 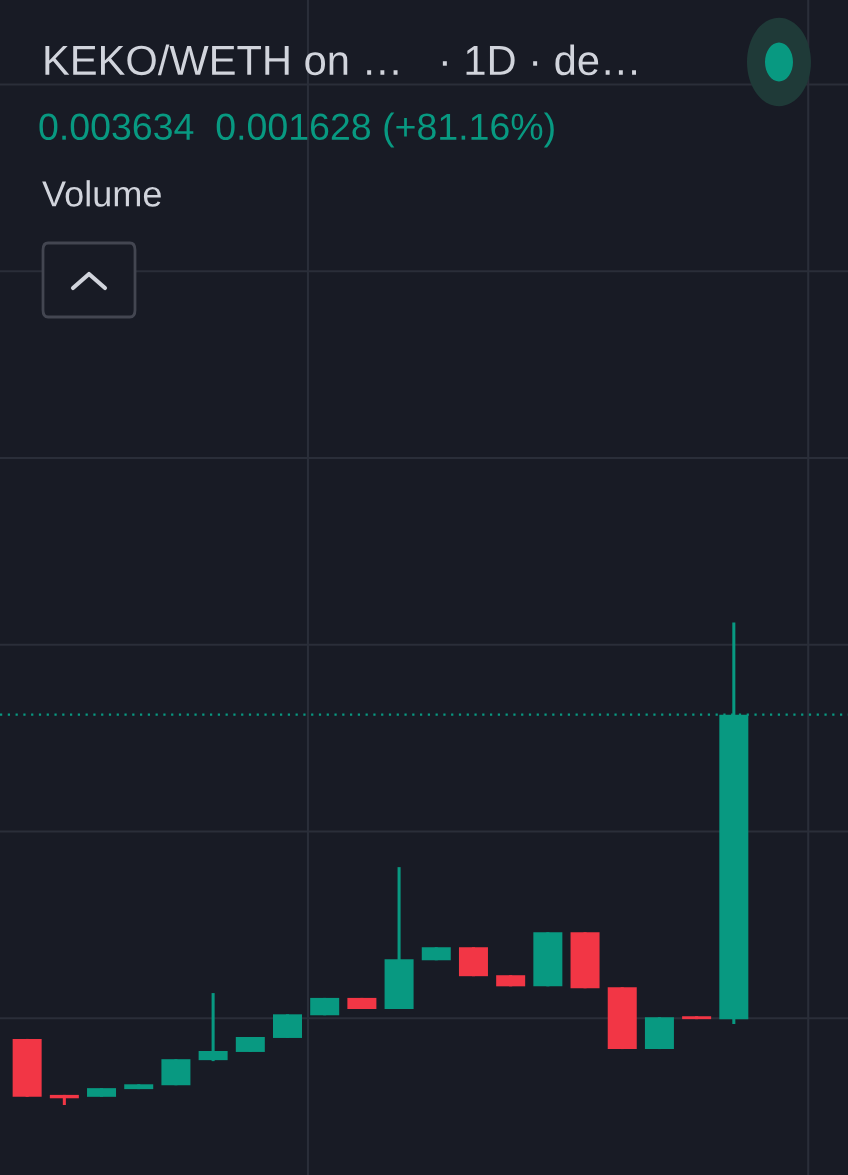 I want to click on text: Volume, so click(x=101, y=193).